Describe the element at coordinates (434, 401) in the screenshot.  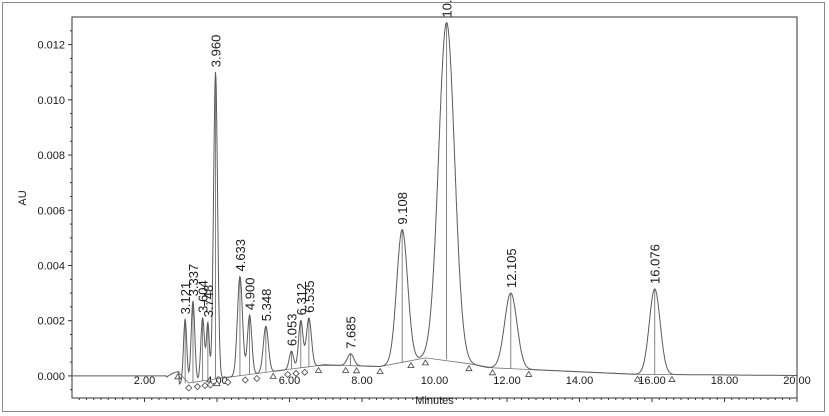
I see `x-axis-title: Minutes` at that location.